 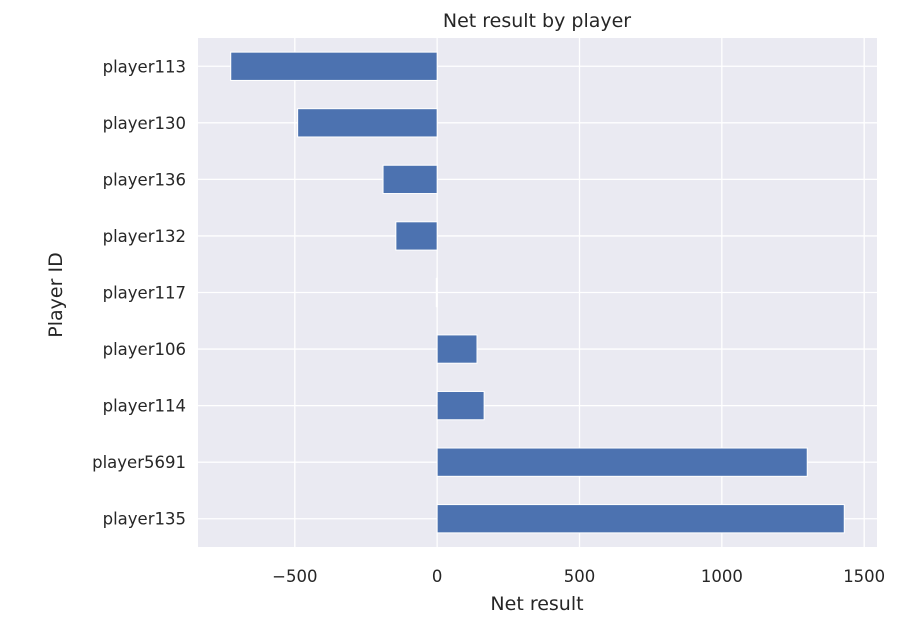 I want to click on bar-player5691, so click(x=622, y=462).